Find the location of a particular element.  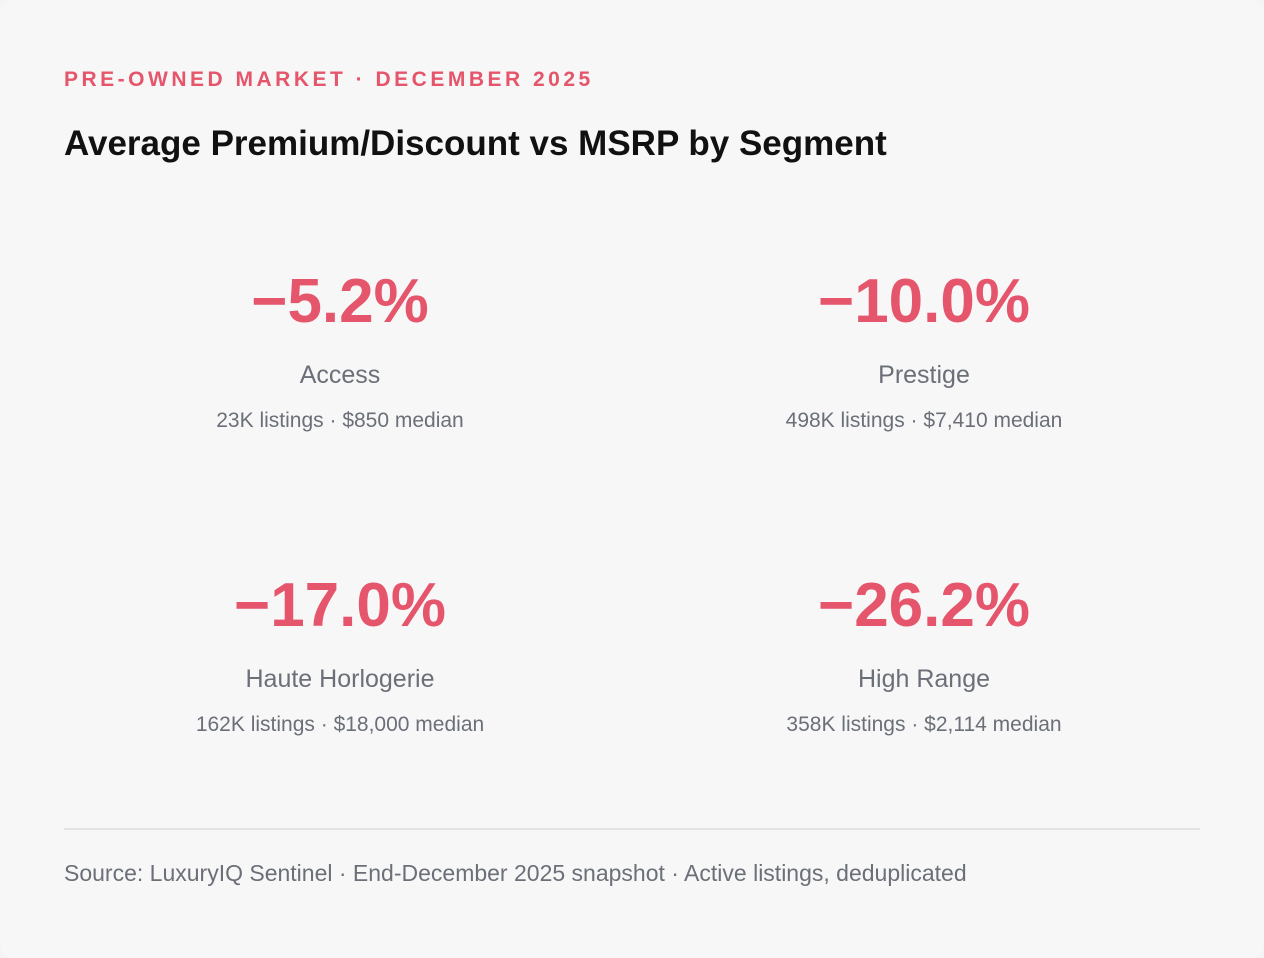

segment-value: −5.2% is located at coordinates (340, 301).